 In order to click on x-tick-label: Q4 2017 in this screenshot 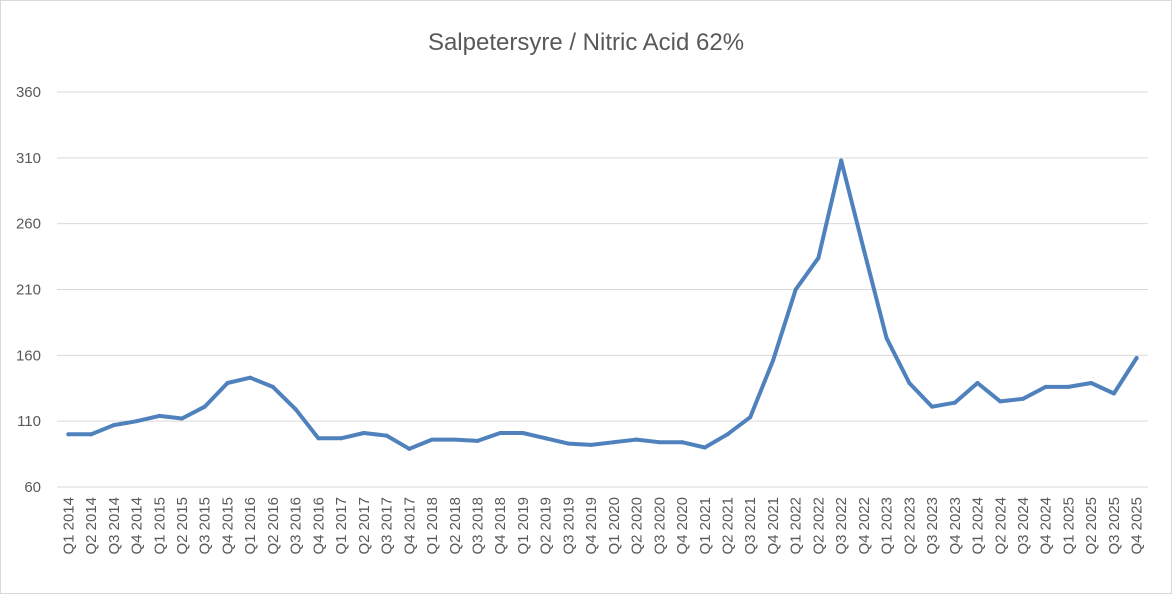, I will do `click(409, 526)`.